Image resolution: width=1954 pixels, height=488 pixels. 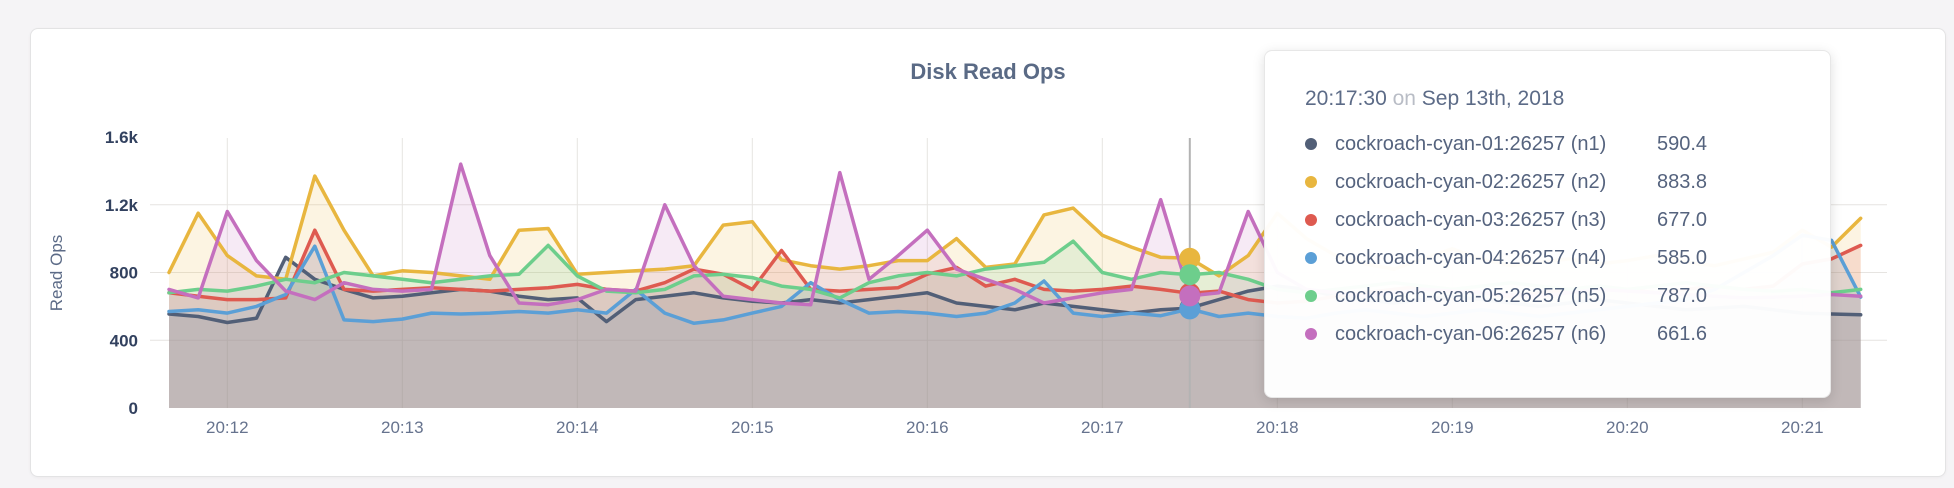 I want to click on x-tick-label: 20:16, so click(x=927, y=427).